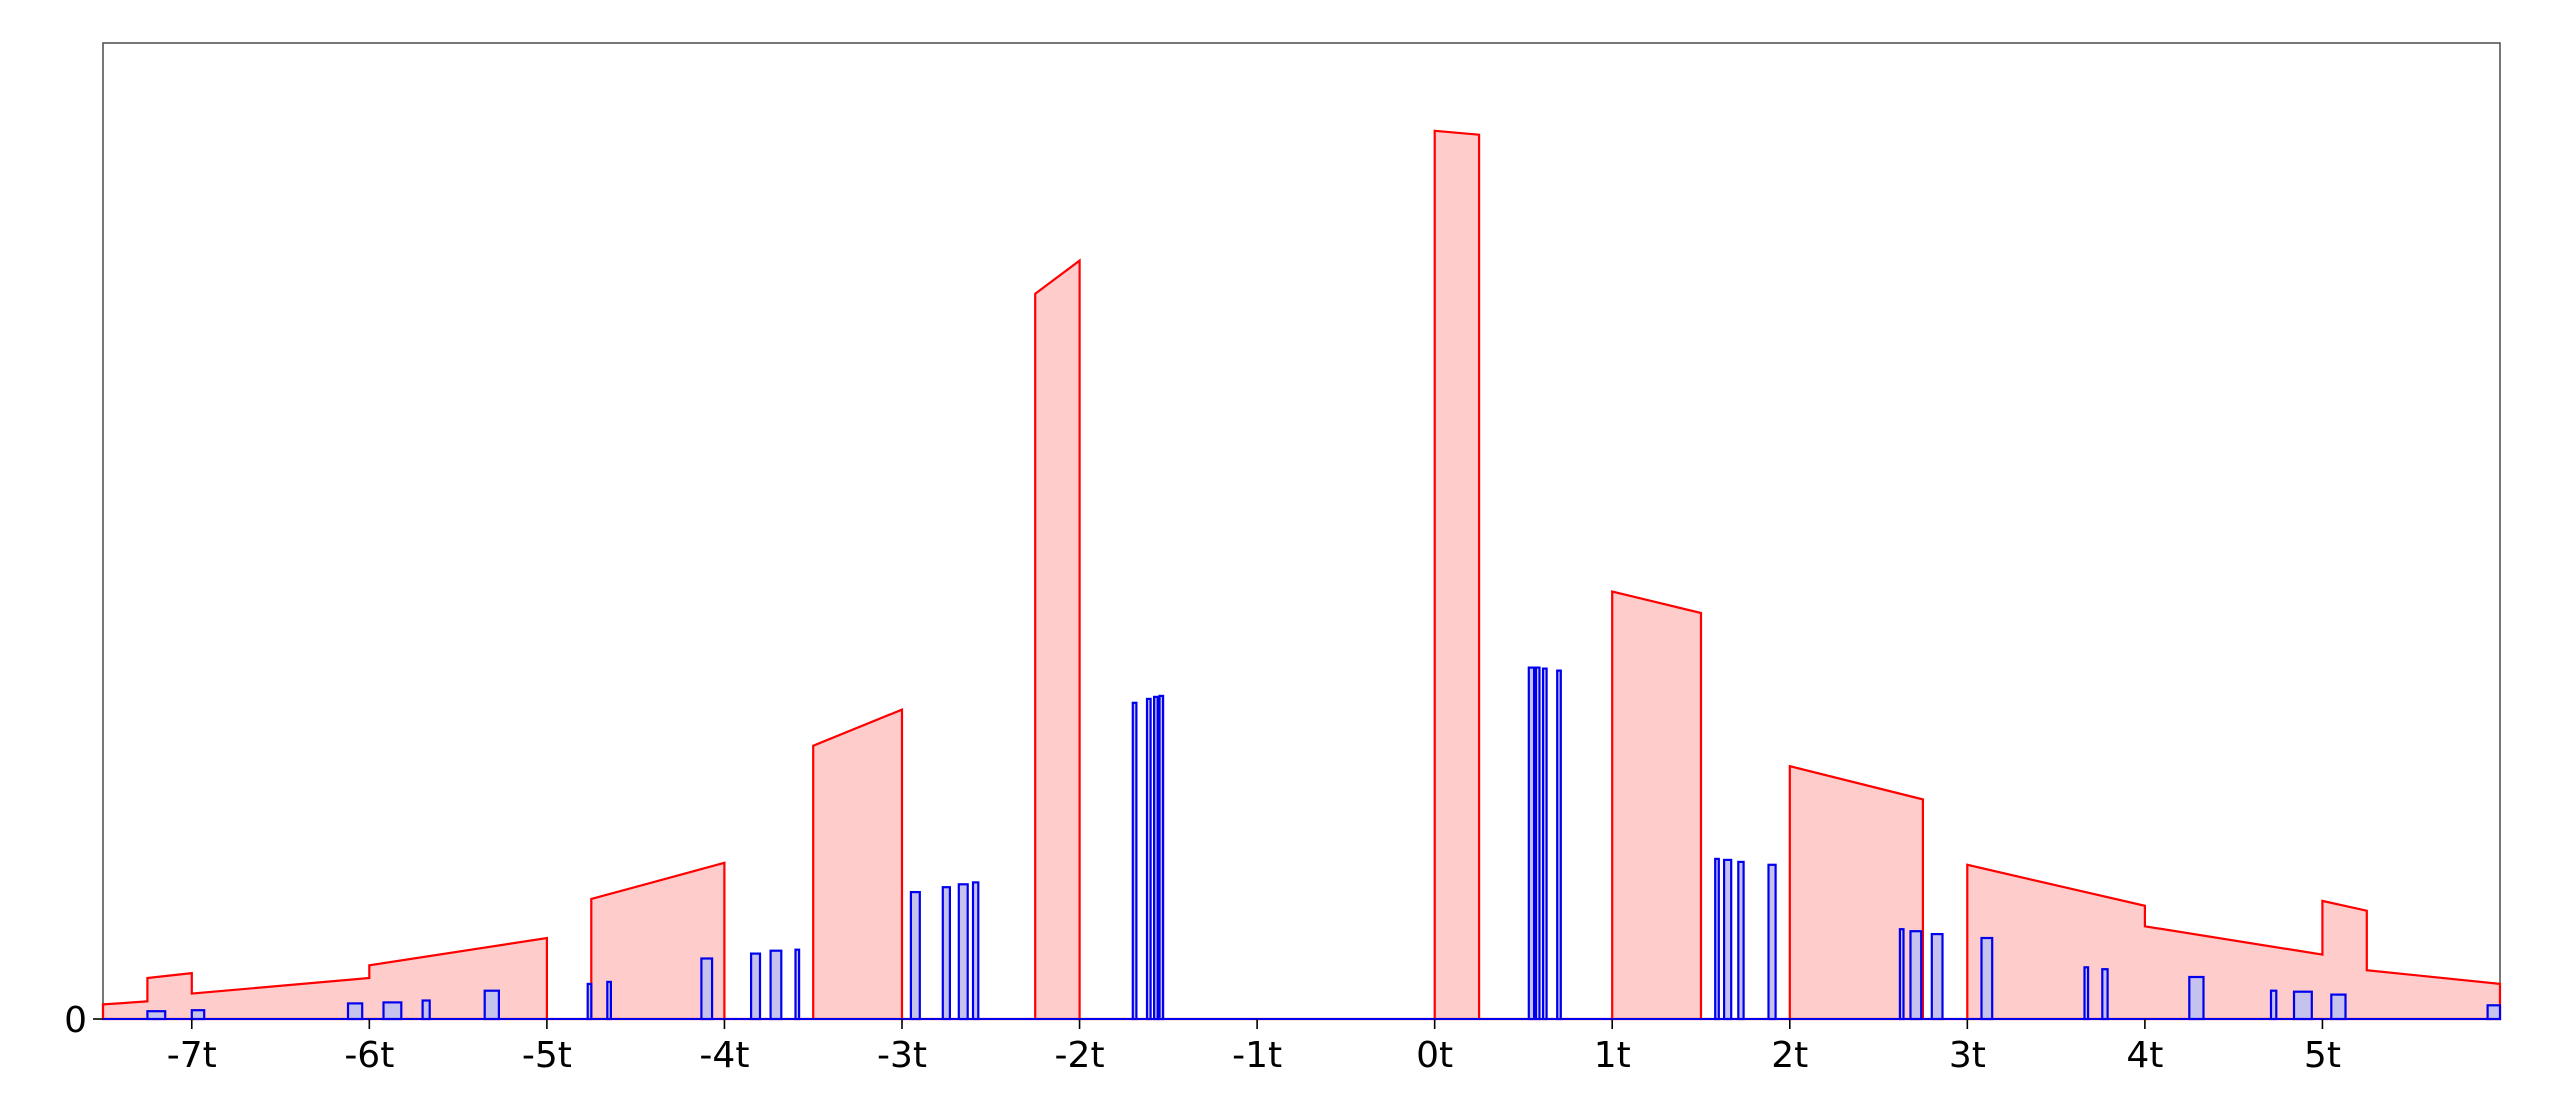 The height and width of the screenshot is (1094, 2564). I want to click on x-tick-label-2: -5t, so click(547, 1055).